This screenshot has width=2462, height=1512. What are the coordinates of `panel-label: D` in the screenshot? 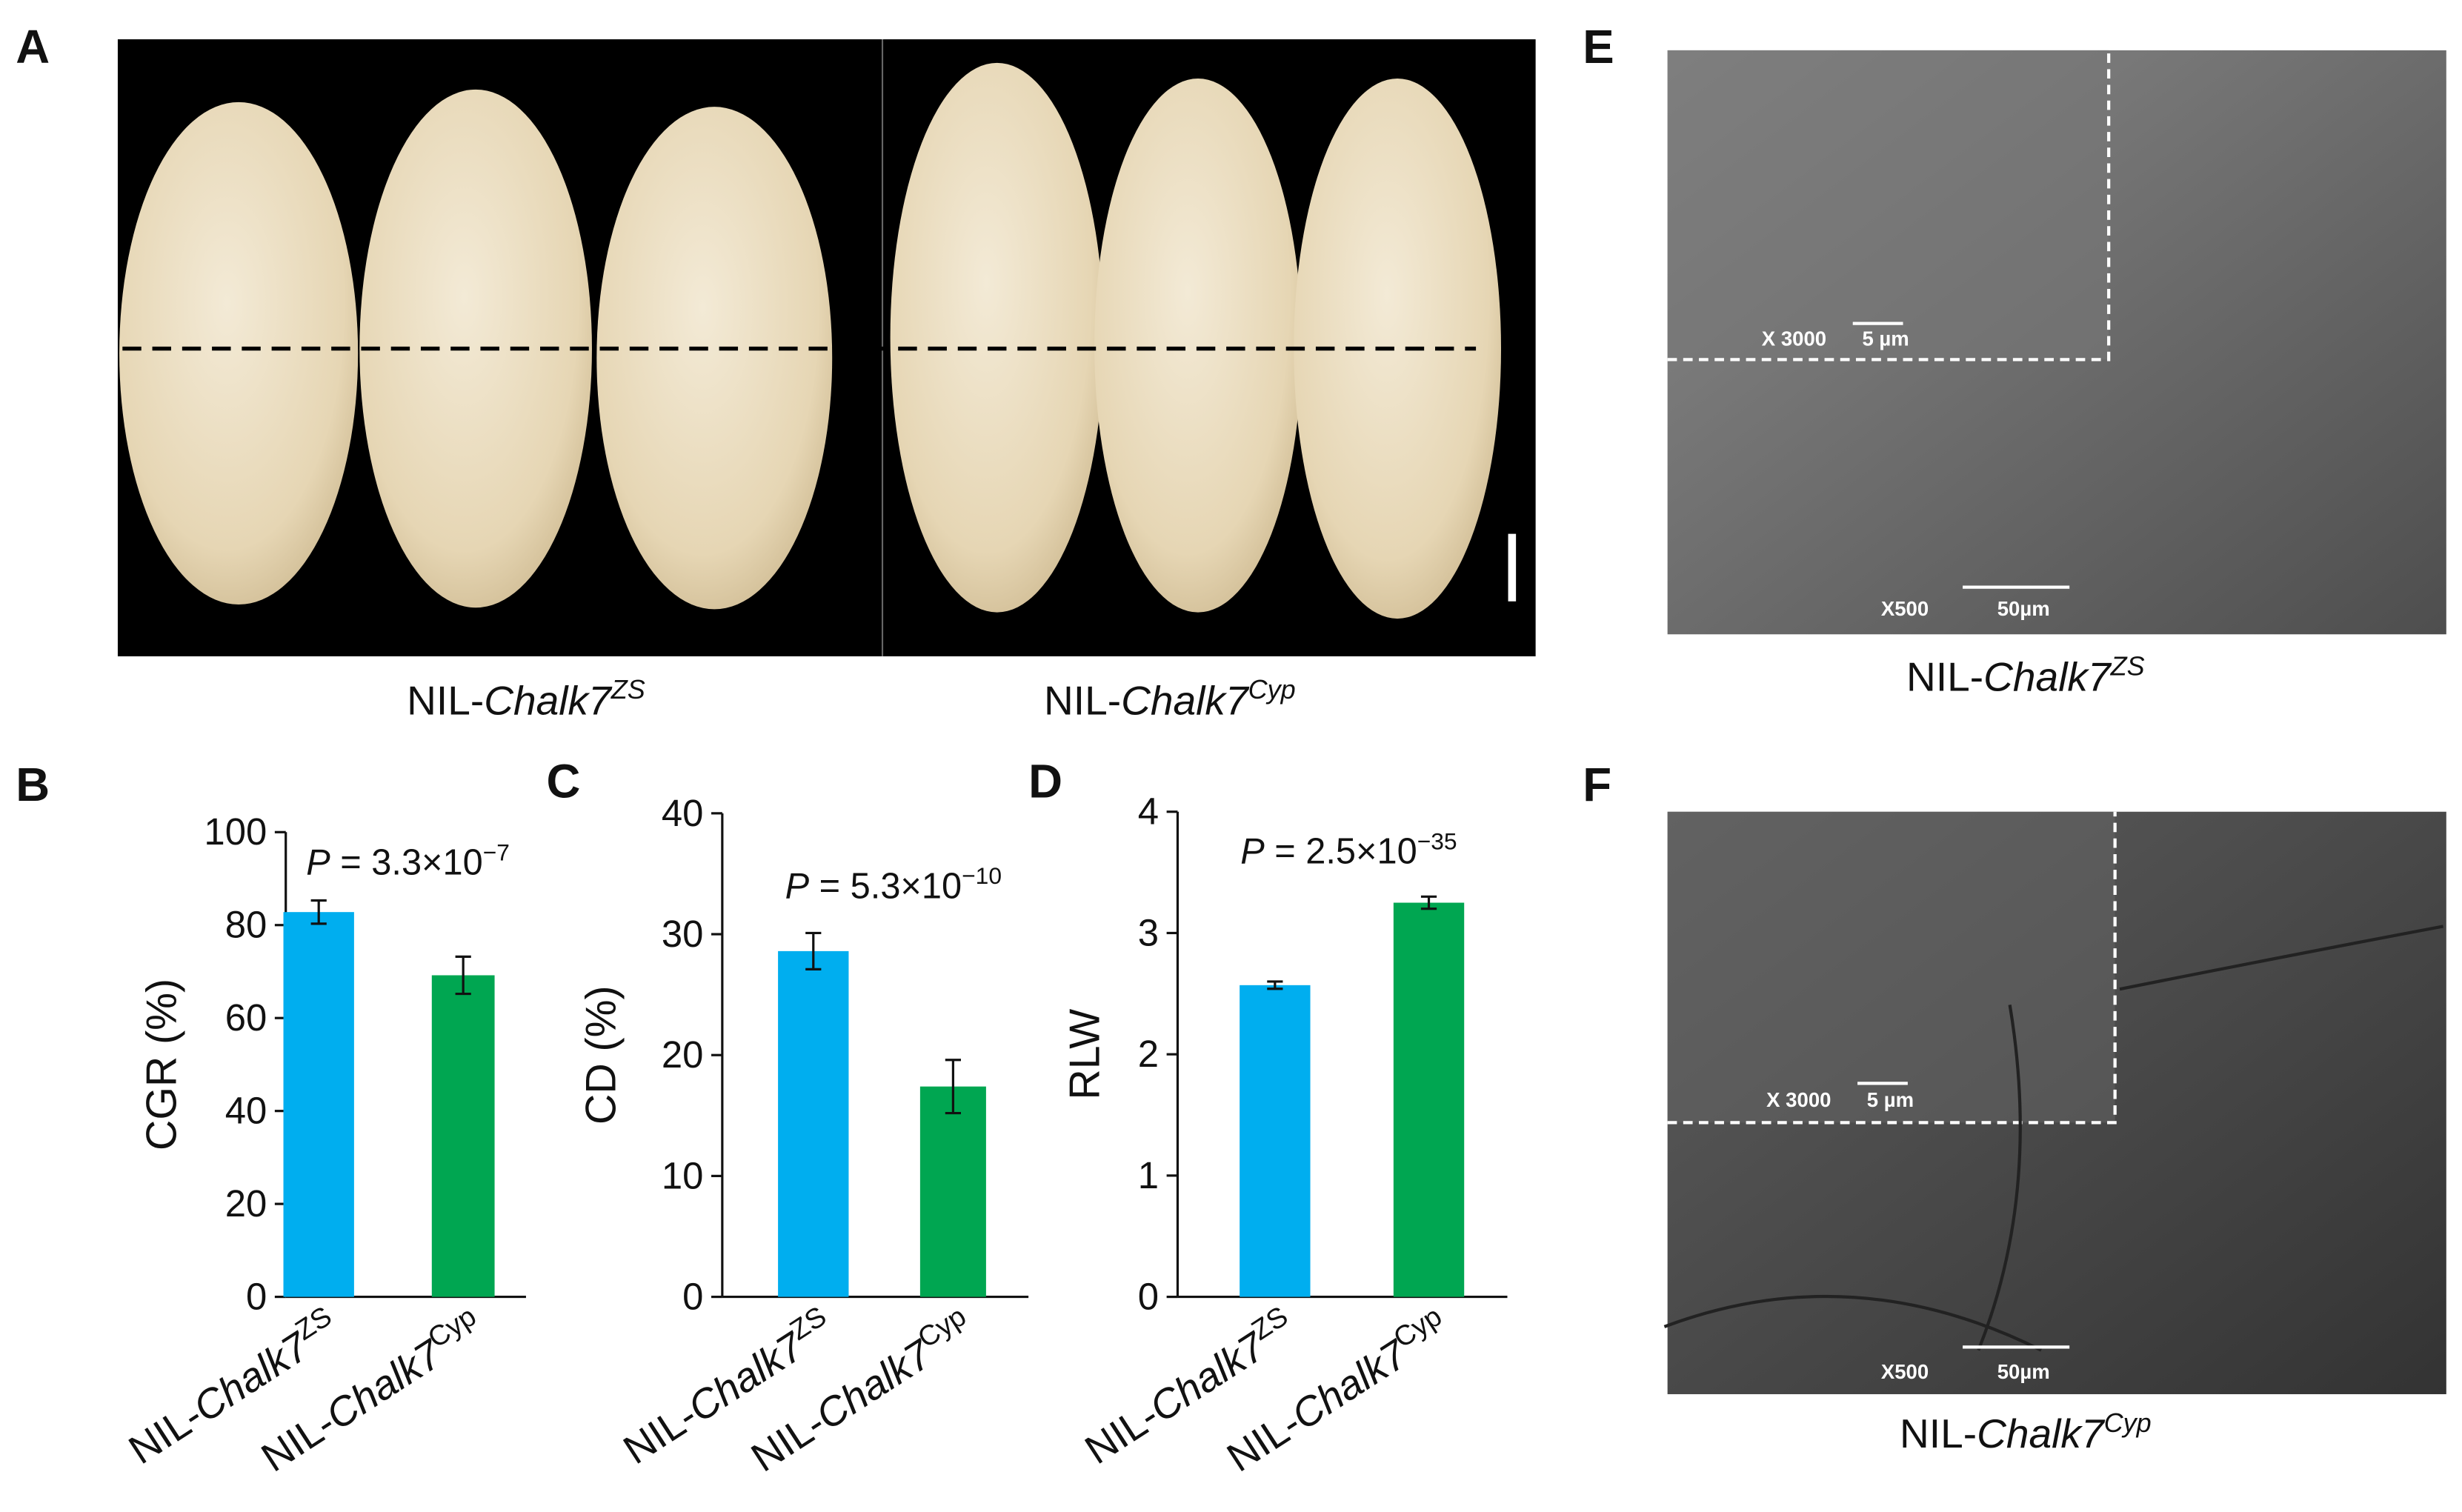 It's located at (1045, 782).